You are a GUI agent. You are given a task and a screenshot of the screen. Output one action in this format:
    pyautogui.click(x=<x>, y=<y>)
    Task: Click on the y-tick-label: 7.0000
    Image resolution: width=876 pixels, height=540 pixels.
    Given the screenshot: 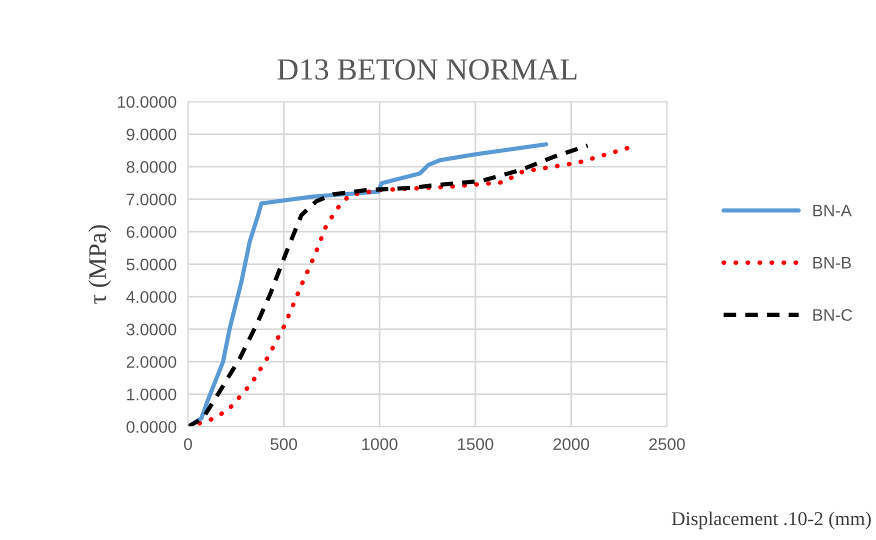 What is the action you would take?
    pyautogui.click(x=151, y=200)
    